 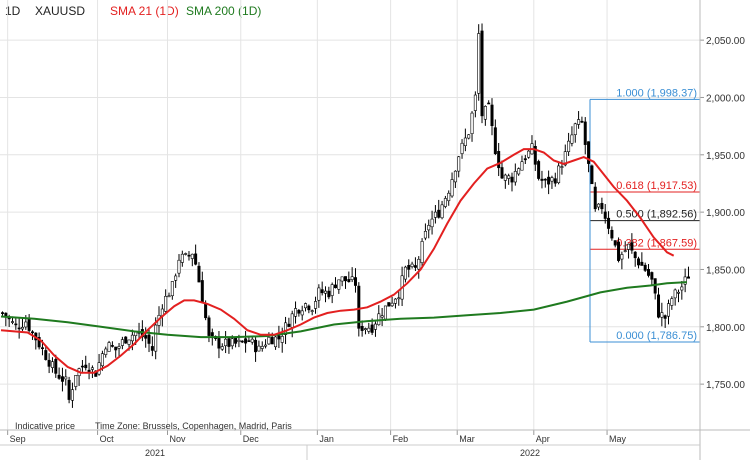 I want to click on sma21-legend: SMA 21 (1D), so click(x=144, y=11).